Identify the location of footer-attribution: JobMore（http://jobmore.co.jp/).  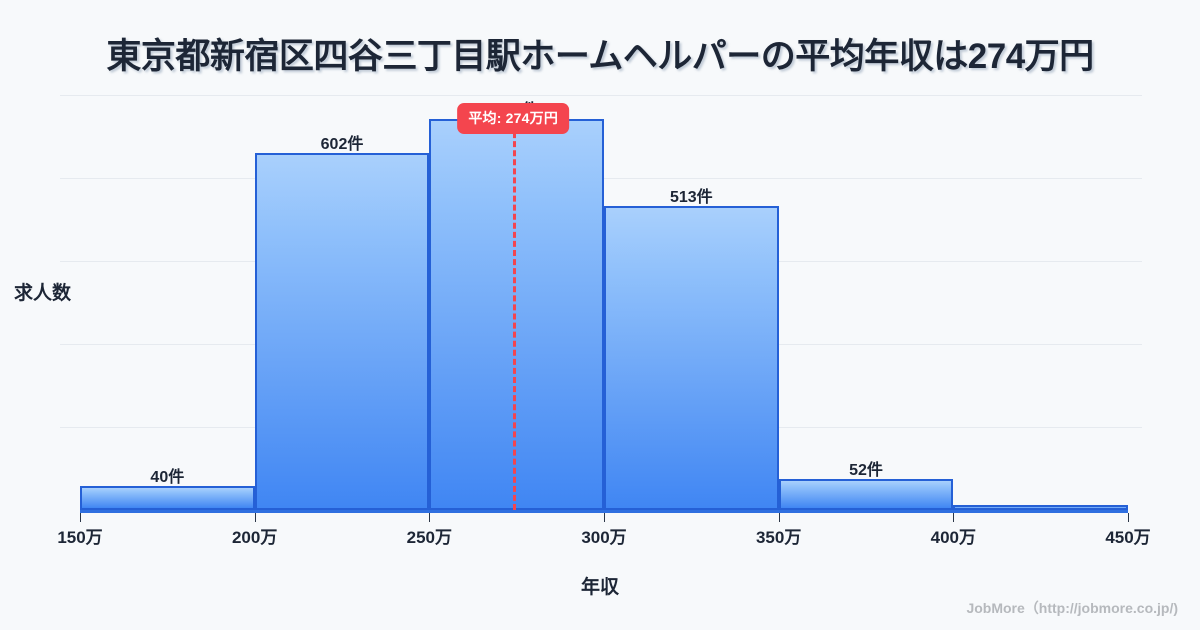
(1072, 608).